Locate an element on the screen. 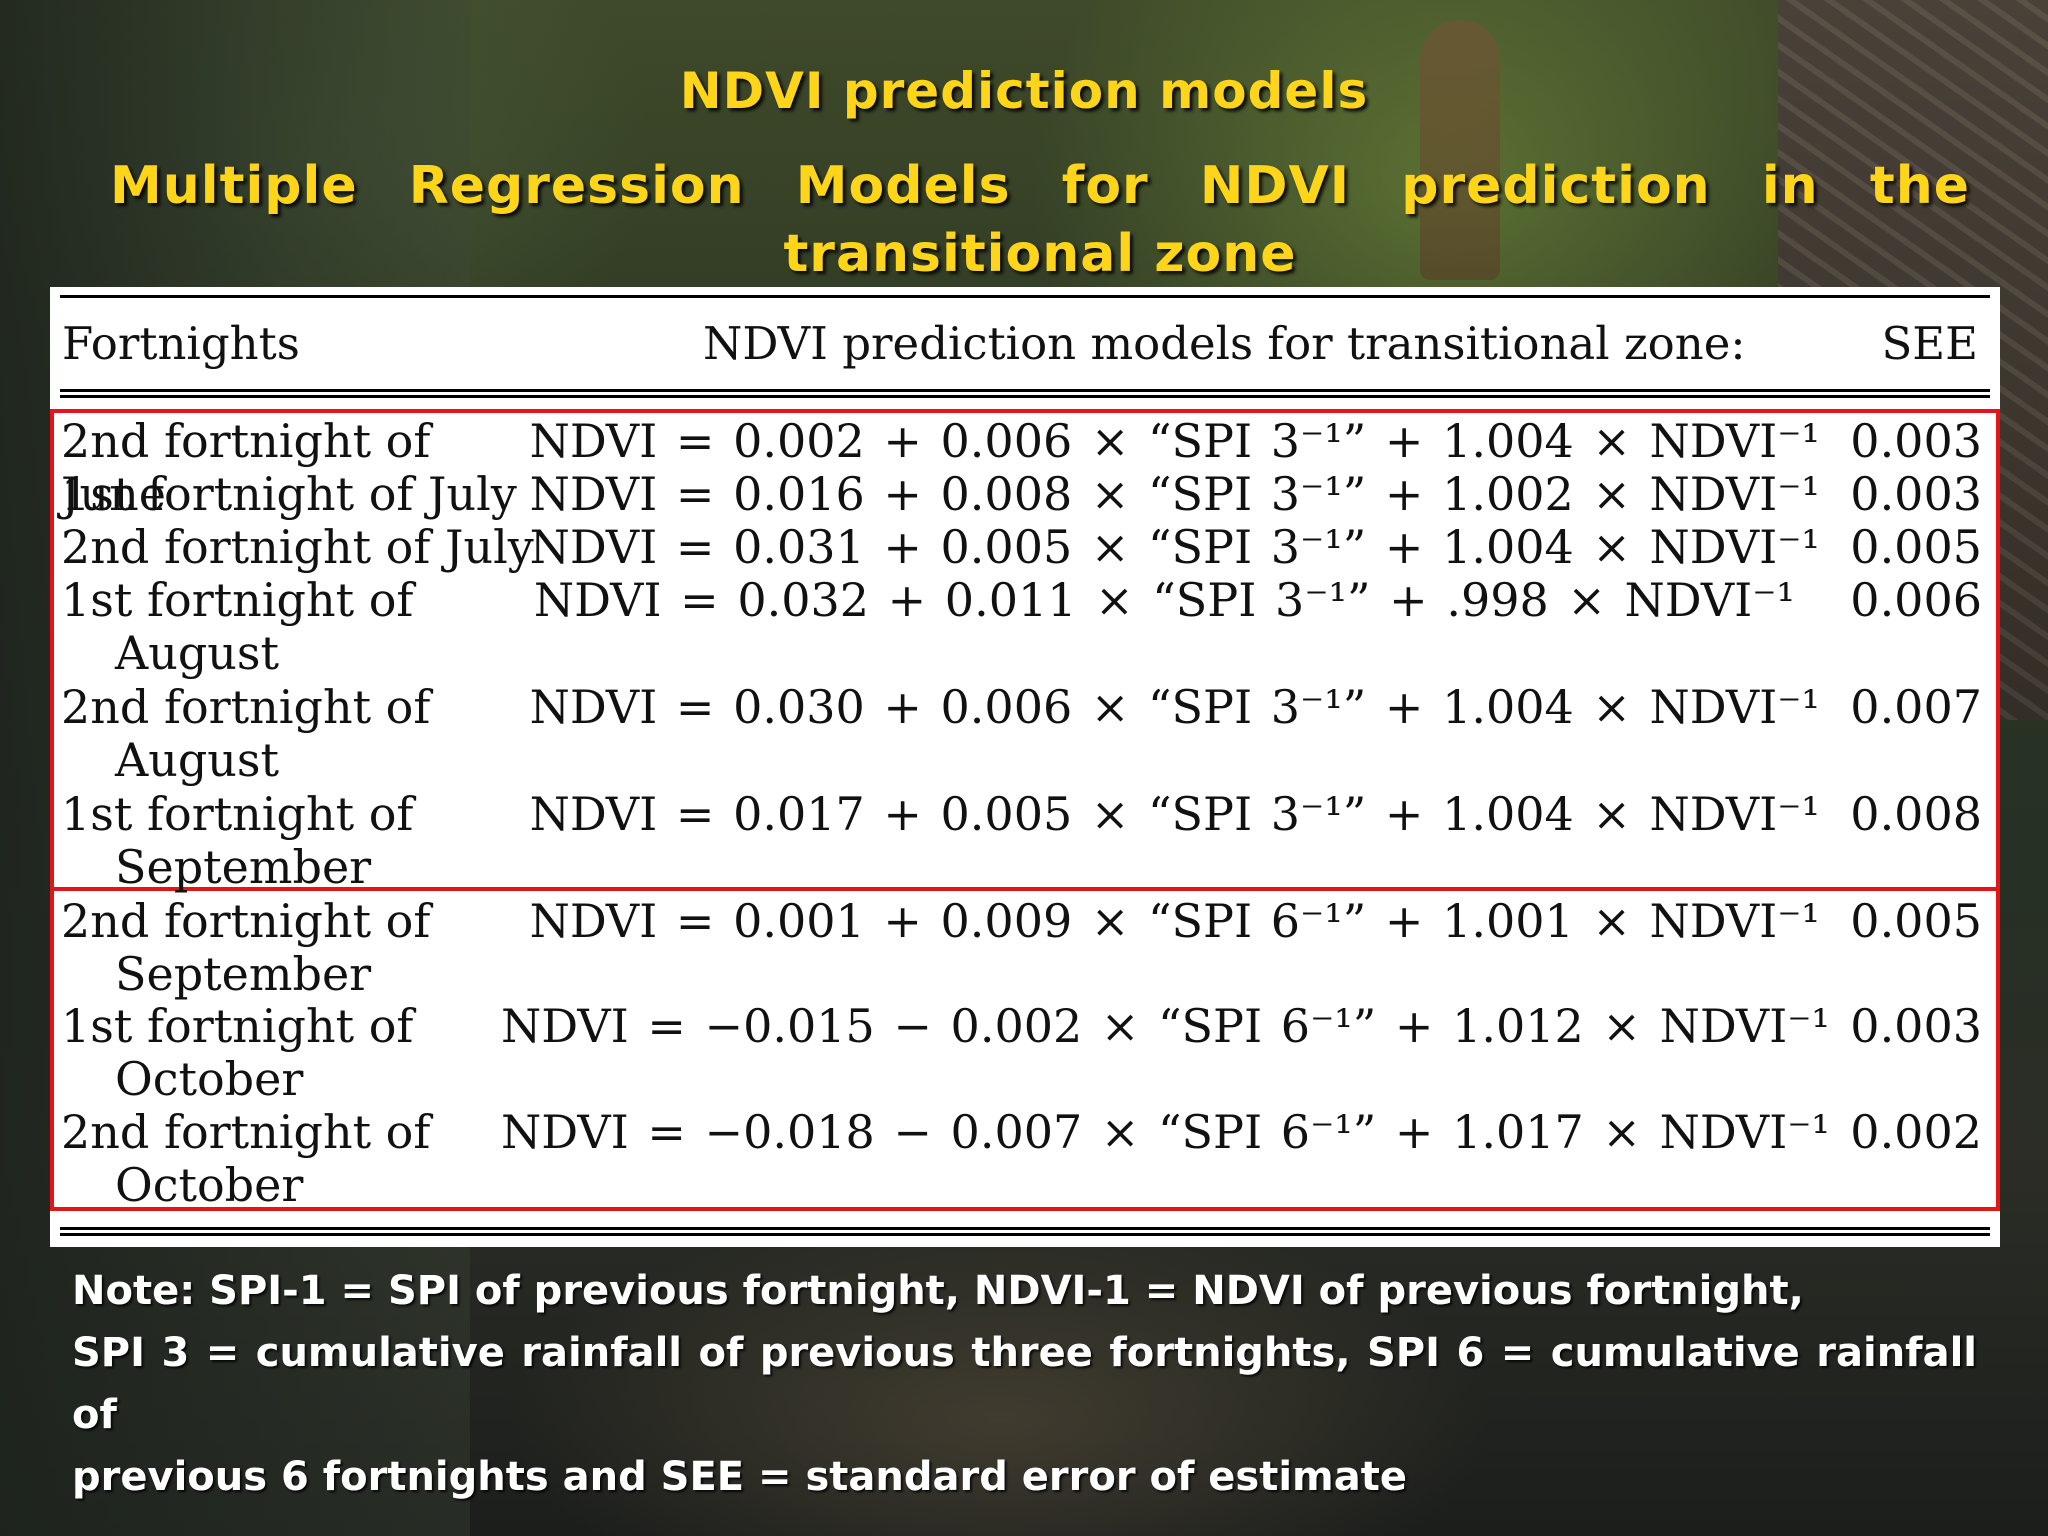 This screenshot has width=2048, height=1536. fortnight-cell: 2nd fortnight of July is located at coordinates (301, 547).